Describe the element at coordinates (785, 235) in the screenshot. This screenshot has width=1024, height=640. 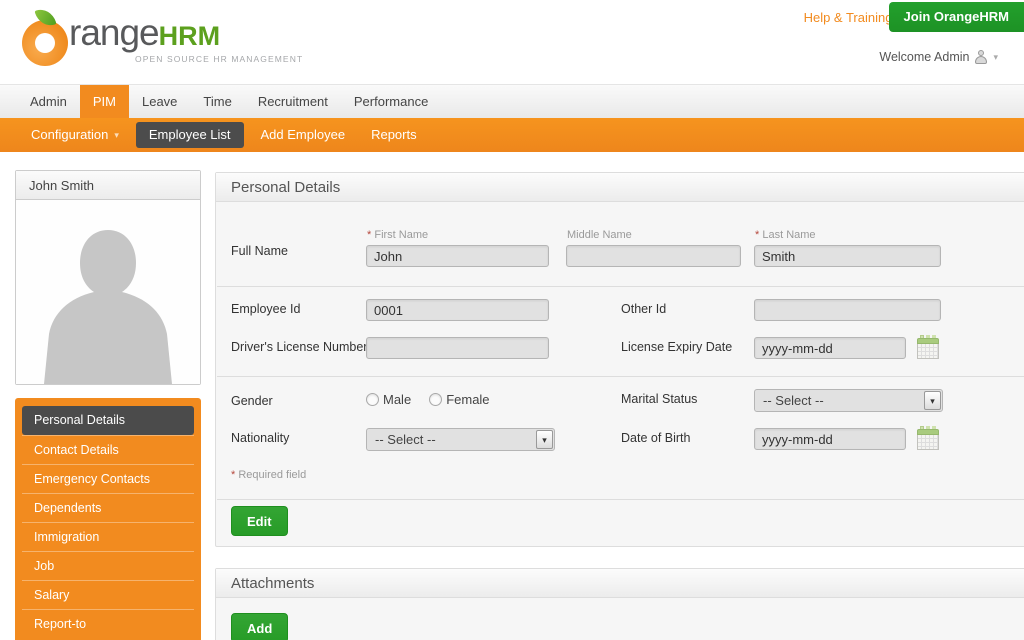
I see `last-name-float-label: * Last Name` at that location.